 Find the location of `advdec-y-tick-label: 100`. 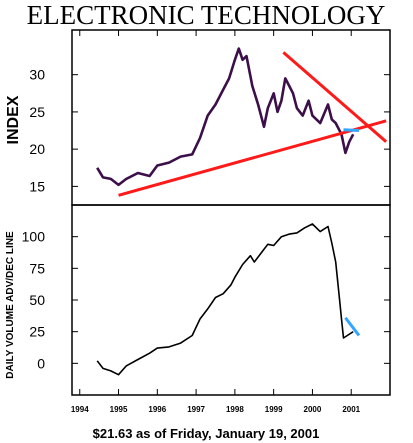

advdec-y-tick-label: 100 is located at coordinates (34, 237).